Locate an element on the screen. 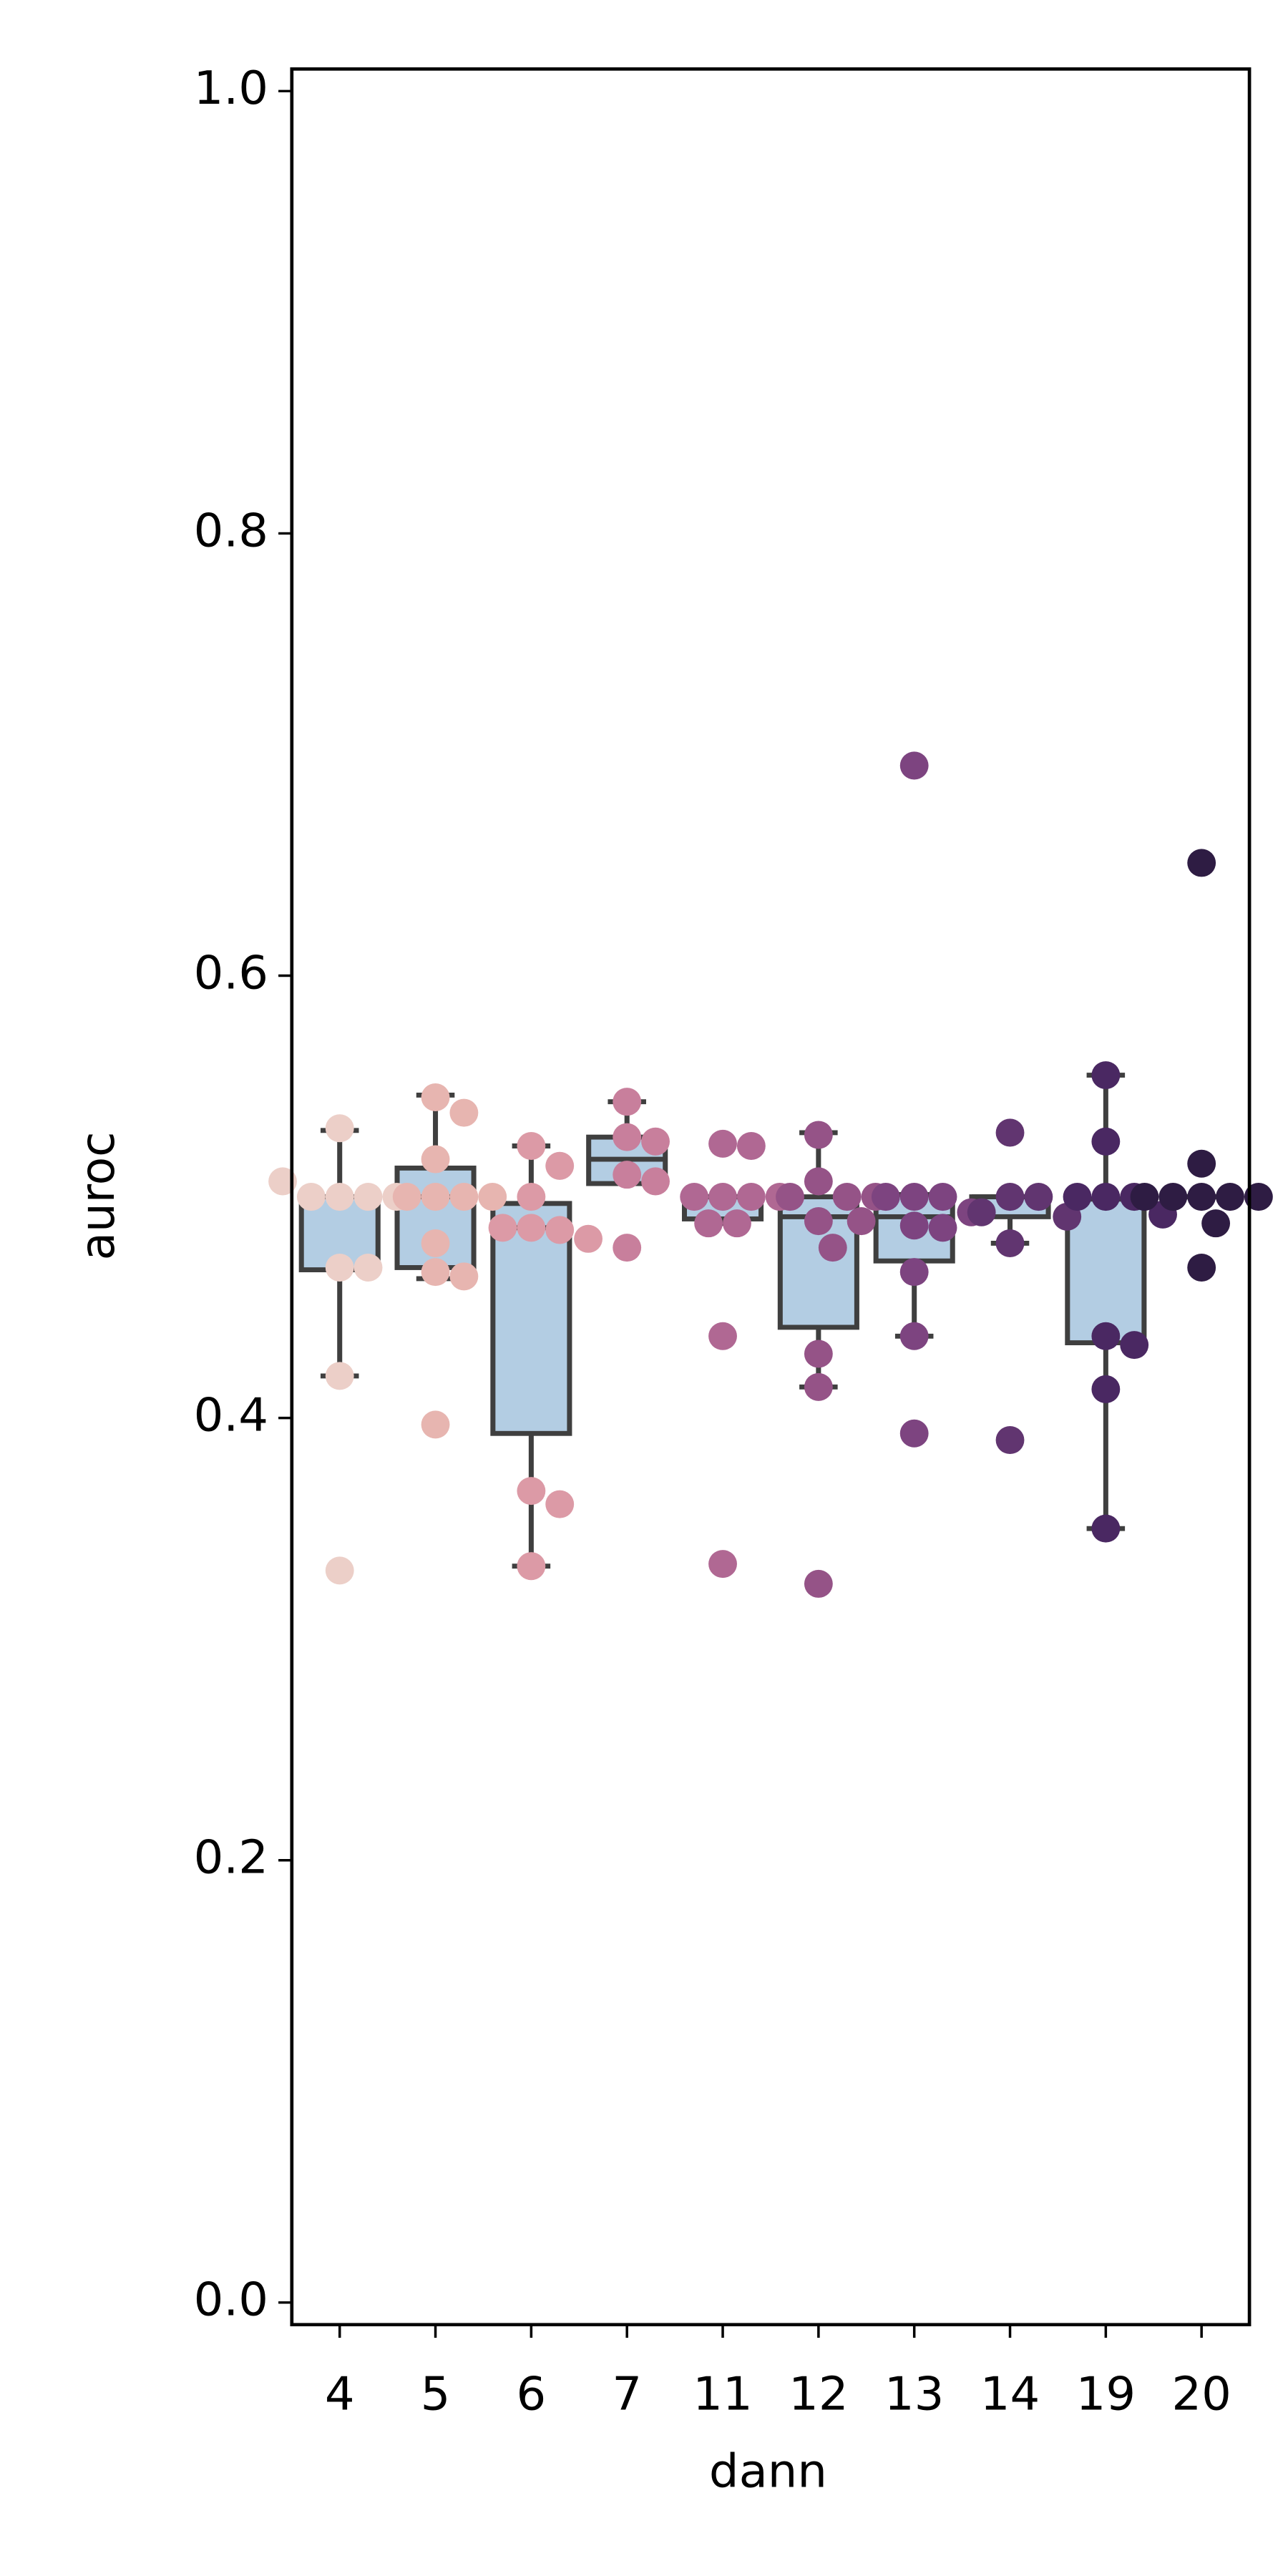 The width and height of the screenshot is (1288, 2576). y-tick-label: 0.4 is located at coordinates (231, 1415).